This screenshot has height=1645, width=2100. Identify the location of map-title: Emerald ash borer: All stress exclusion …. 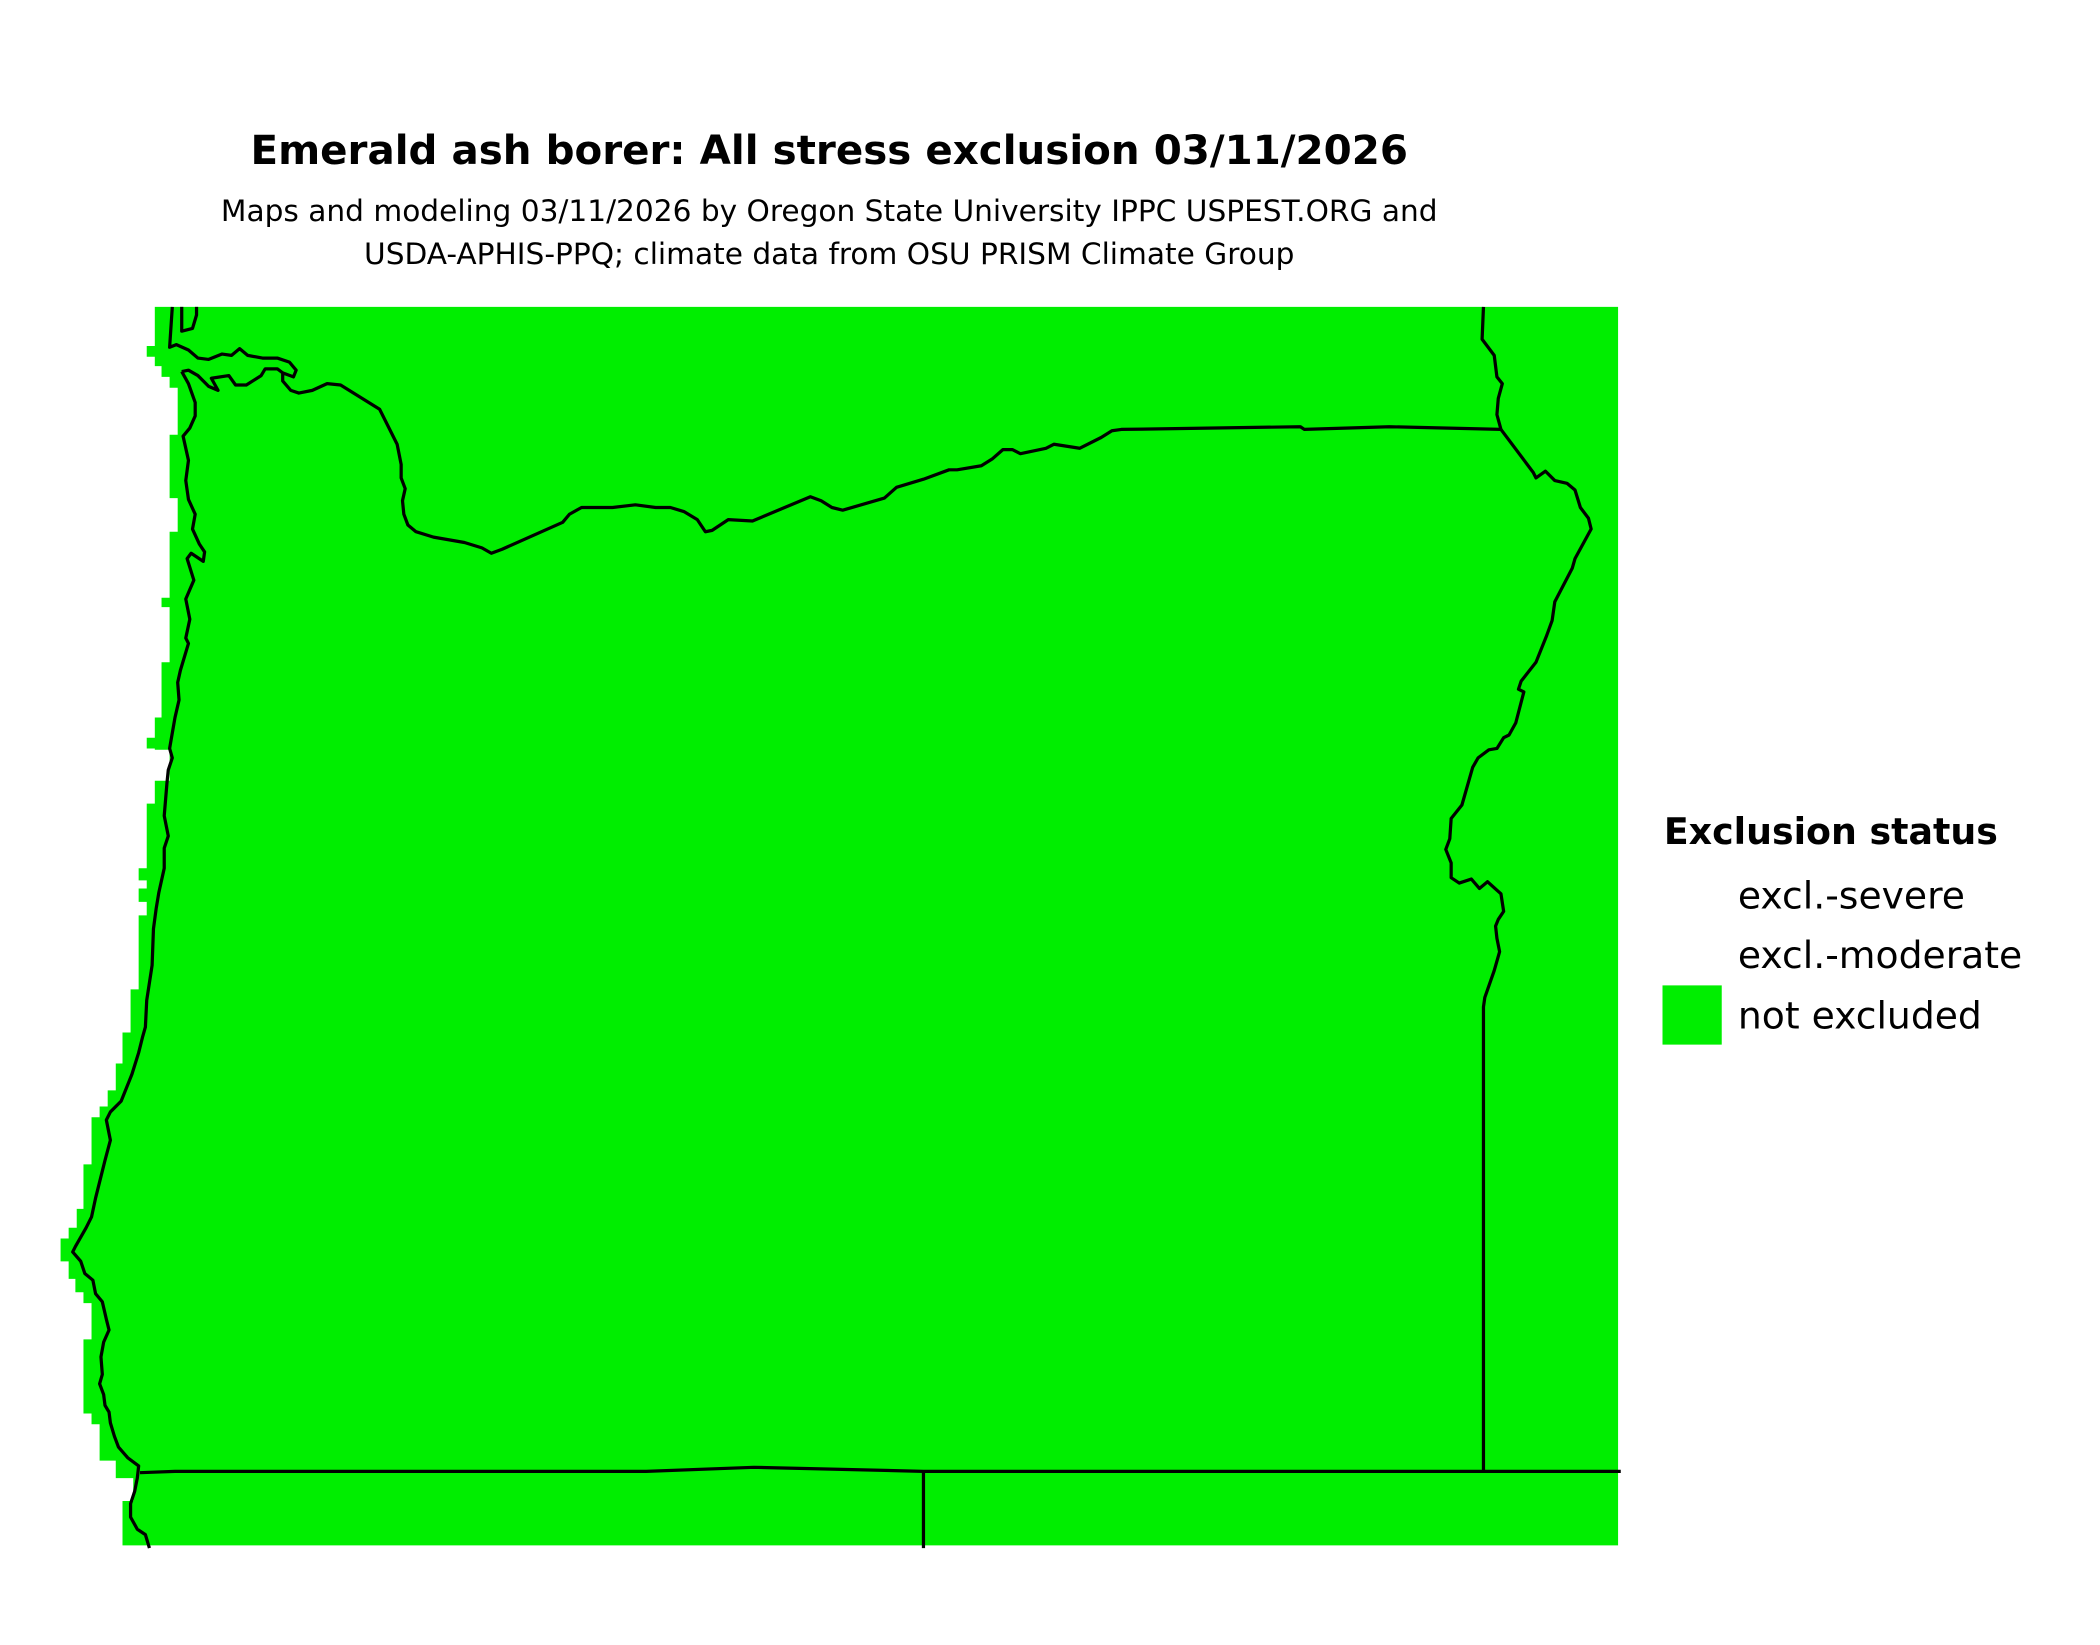
(829, 150).